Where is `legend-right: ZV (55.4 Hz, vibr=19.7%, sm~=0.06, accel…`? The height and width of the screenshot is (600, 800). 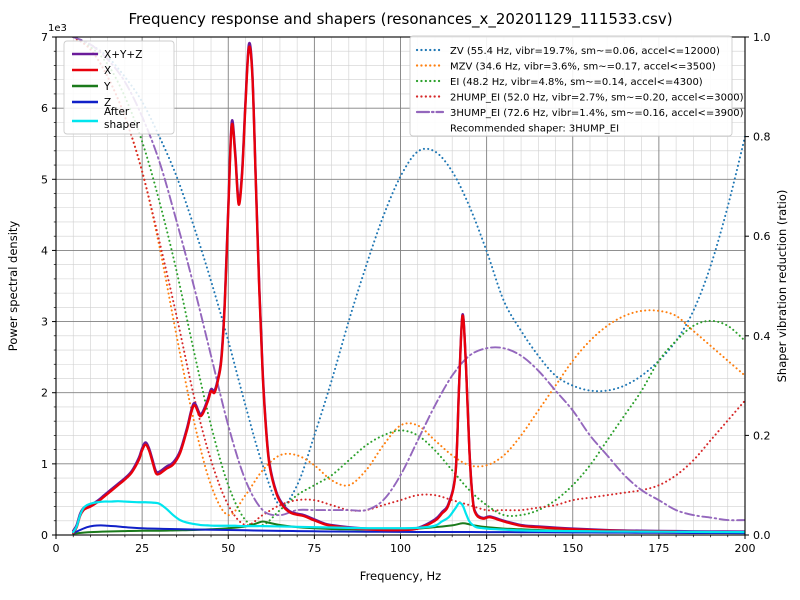 legend-right: ZV (55.4 Hz, vibr=19.7%, sm~=0.06, accel… is located at coordinates (576, 86).